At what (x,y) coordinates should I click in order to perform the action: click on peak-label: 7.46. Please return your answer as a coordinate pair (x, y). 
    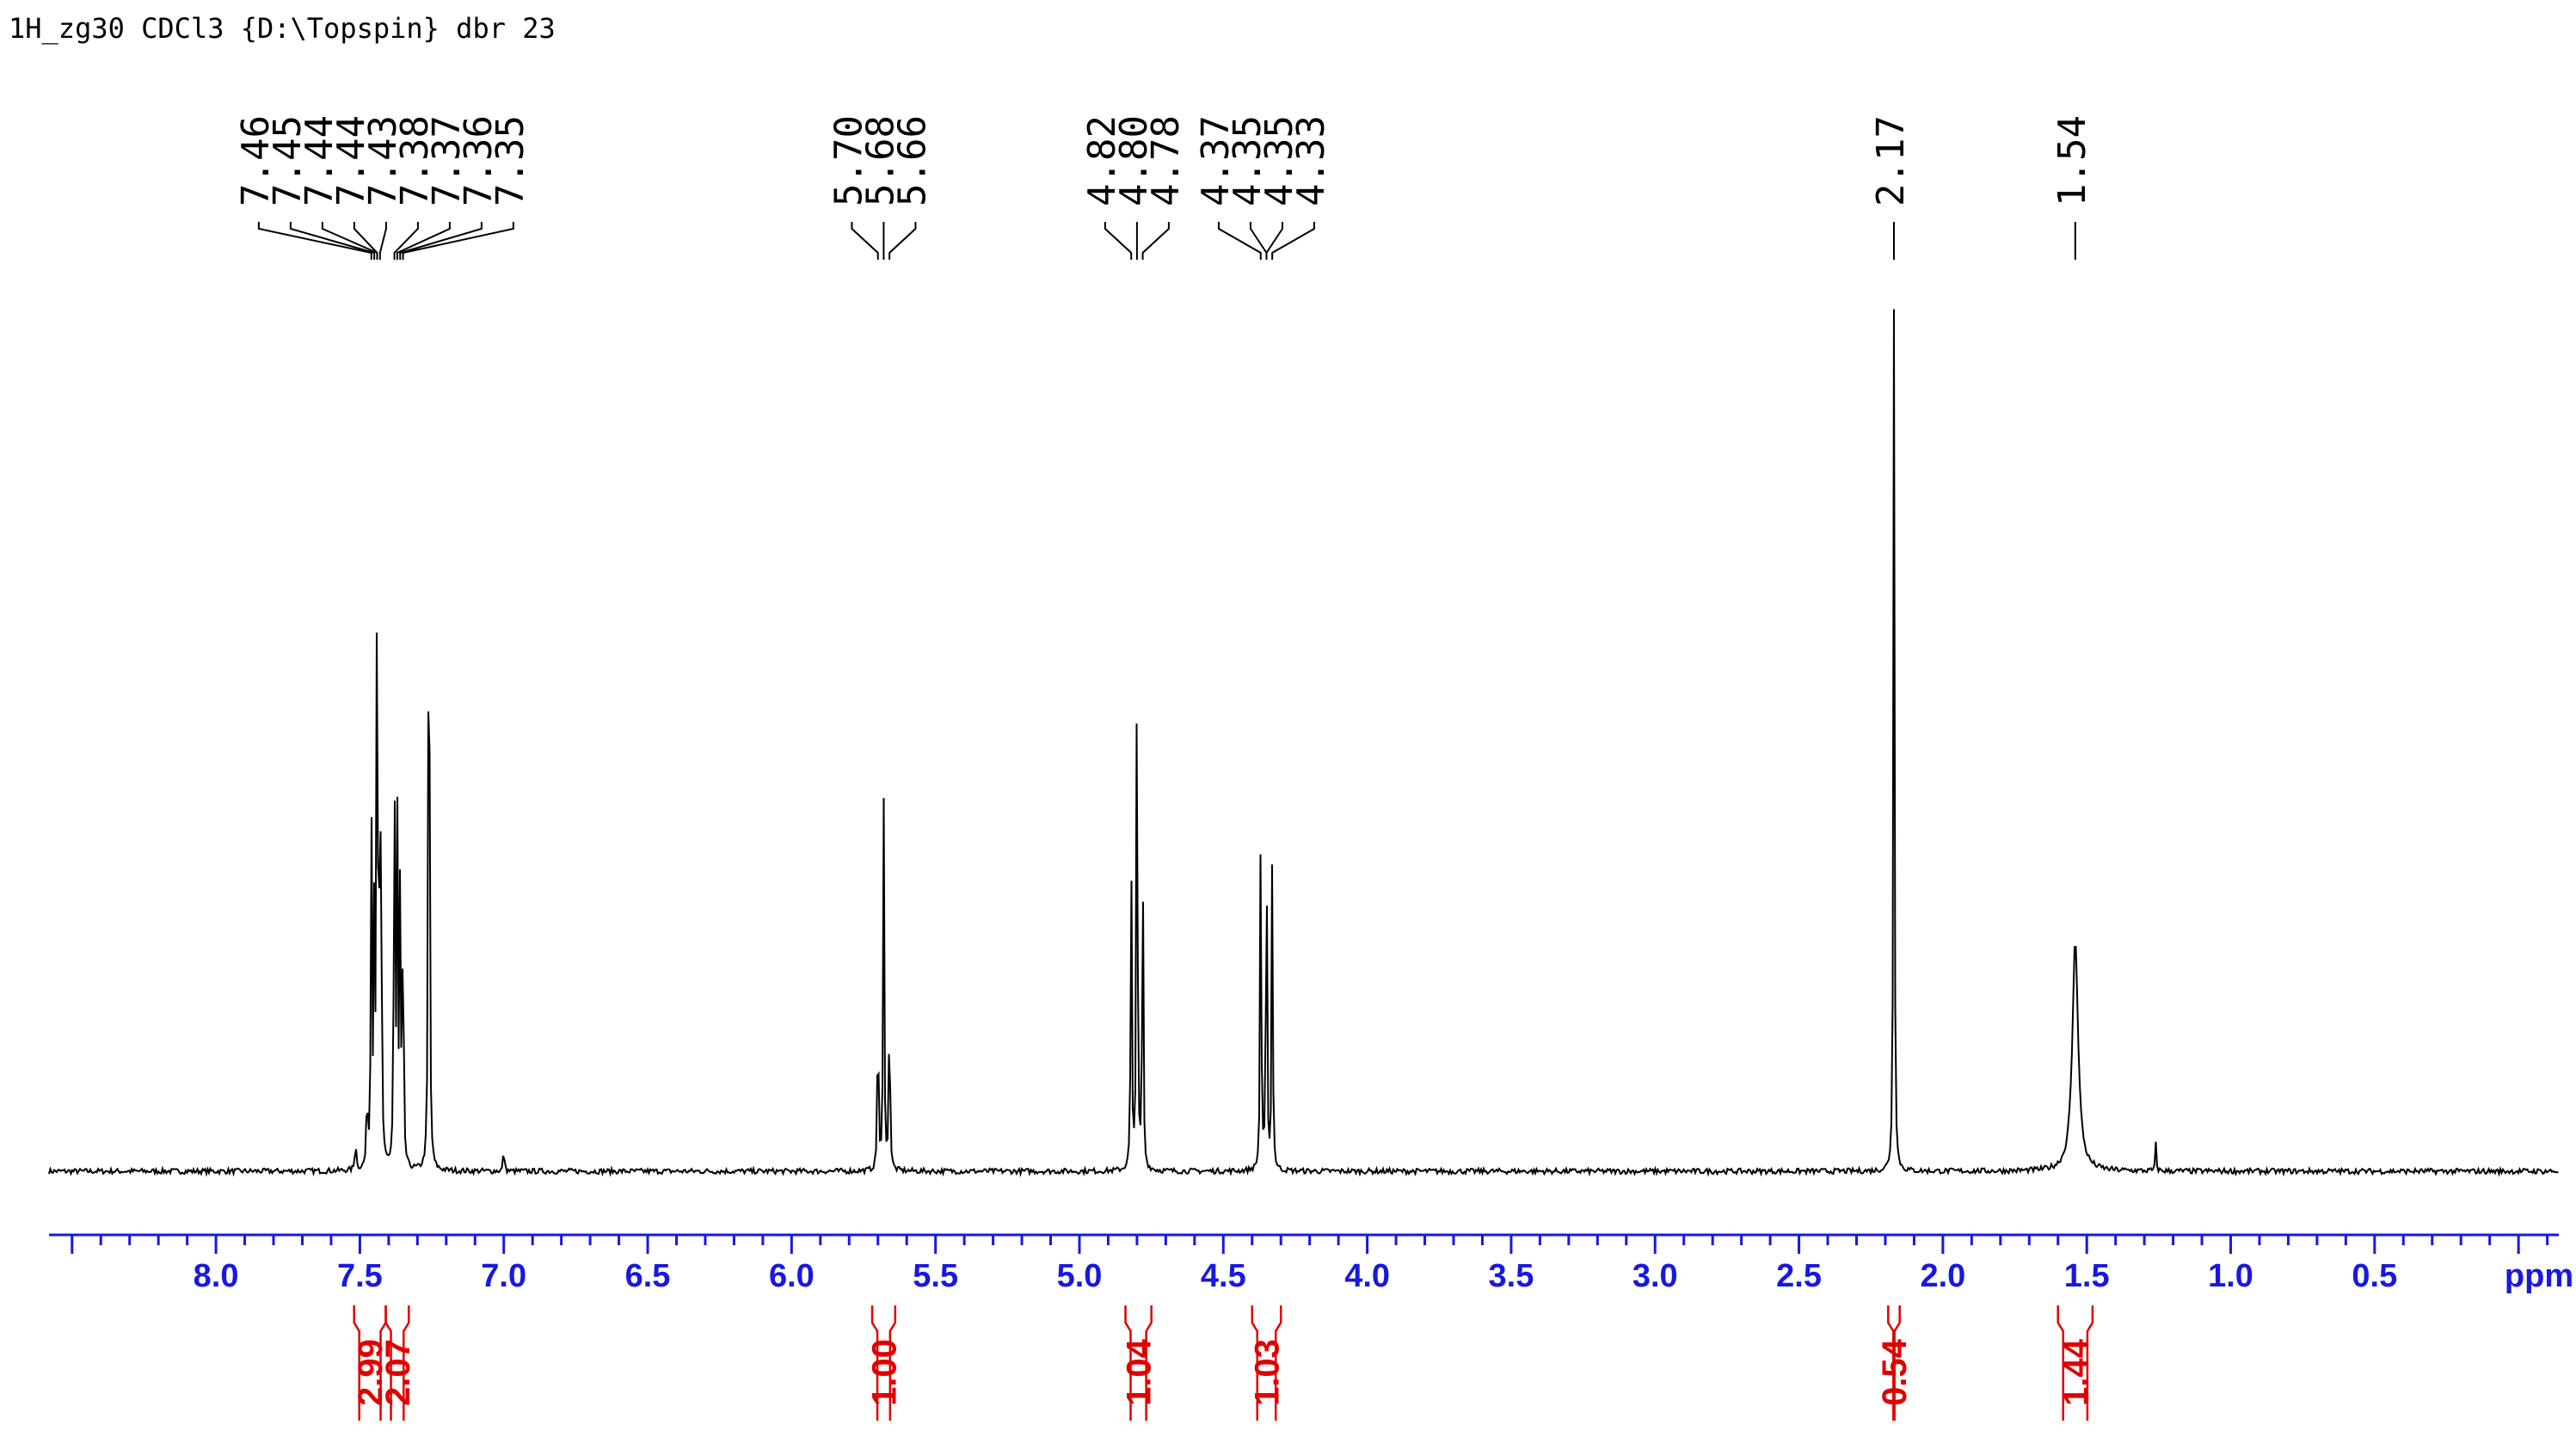
    Looking at the image, I should click on (256, 161).